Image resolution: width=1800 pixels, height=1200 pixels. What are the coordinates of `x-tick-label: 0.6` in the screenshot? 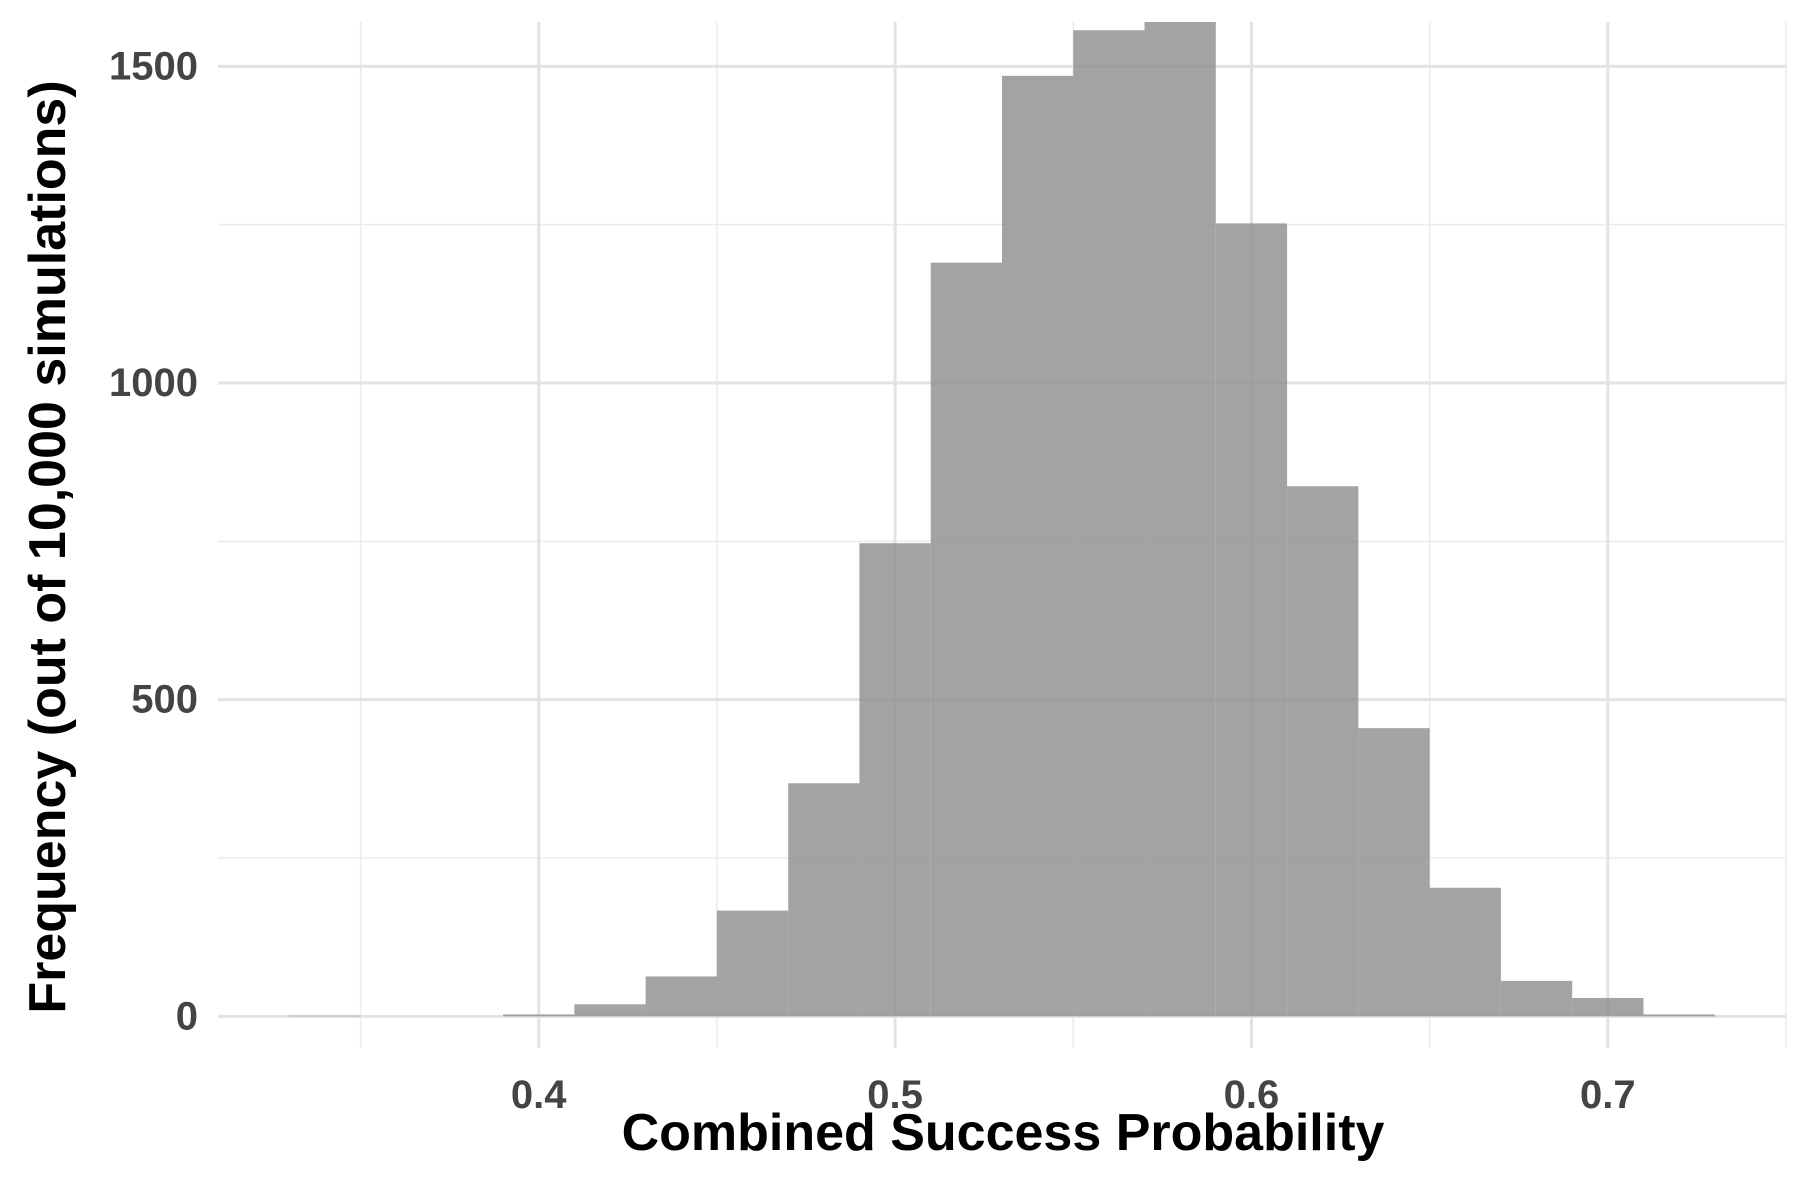 It's located at (1252, 1095).